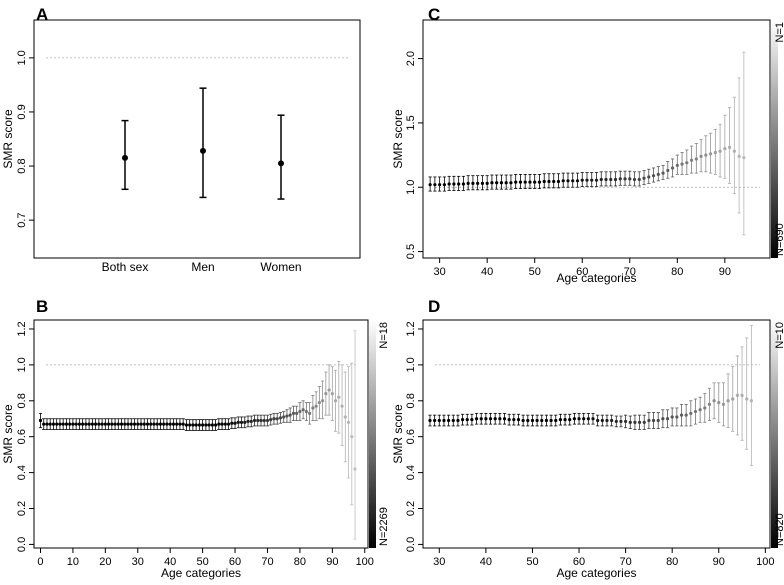 This screenshot has height=585, width=784. Describe the element at coordinates (582, 272) in the screenshot. I see `x-tick-label: 60` at that location.